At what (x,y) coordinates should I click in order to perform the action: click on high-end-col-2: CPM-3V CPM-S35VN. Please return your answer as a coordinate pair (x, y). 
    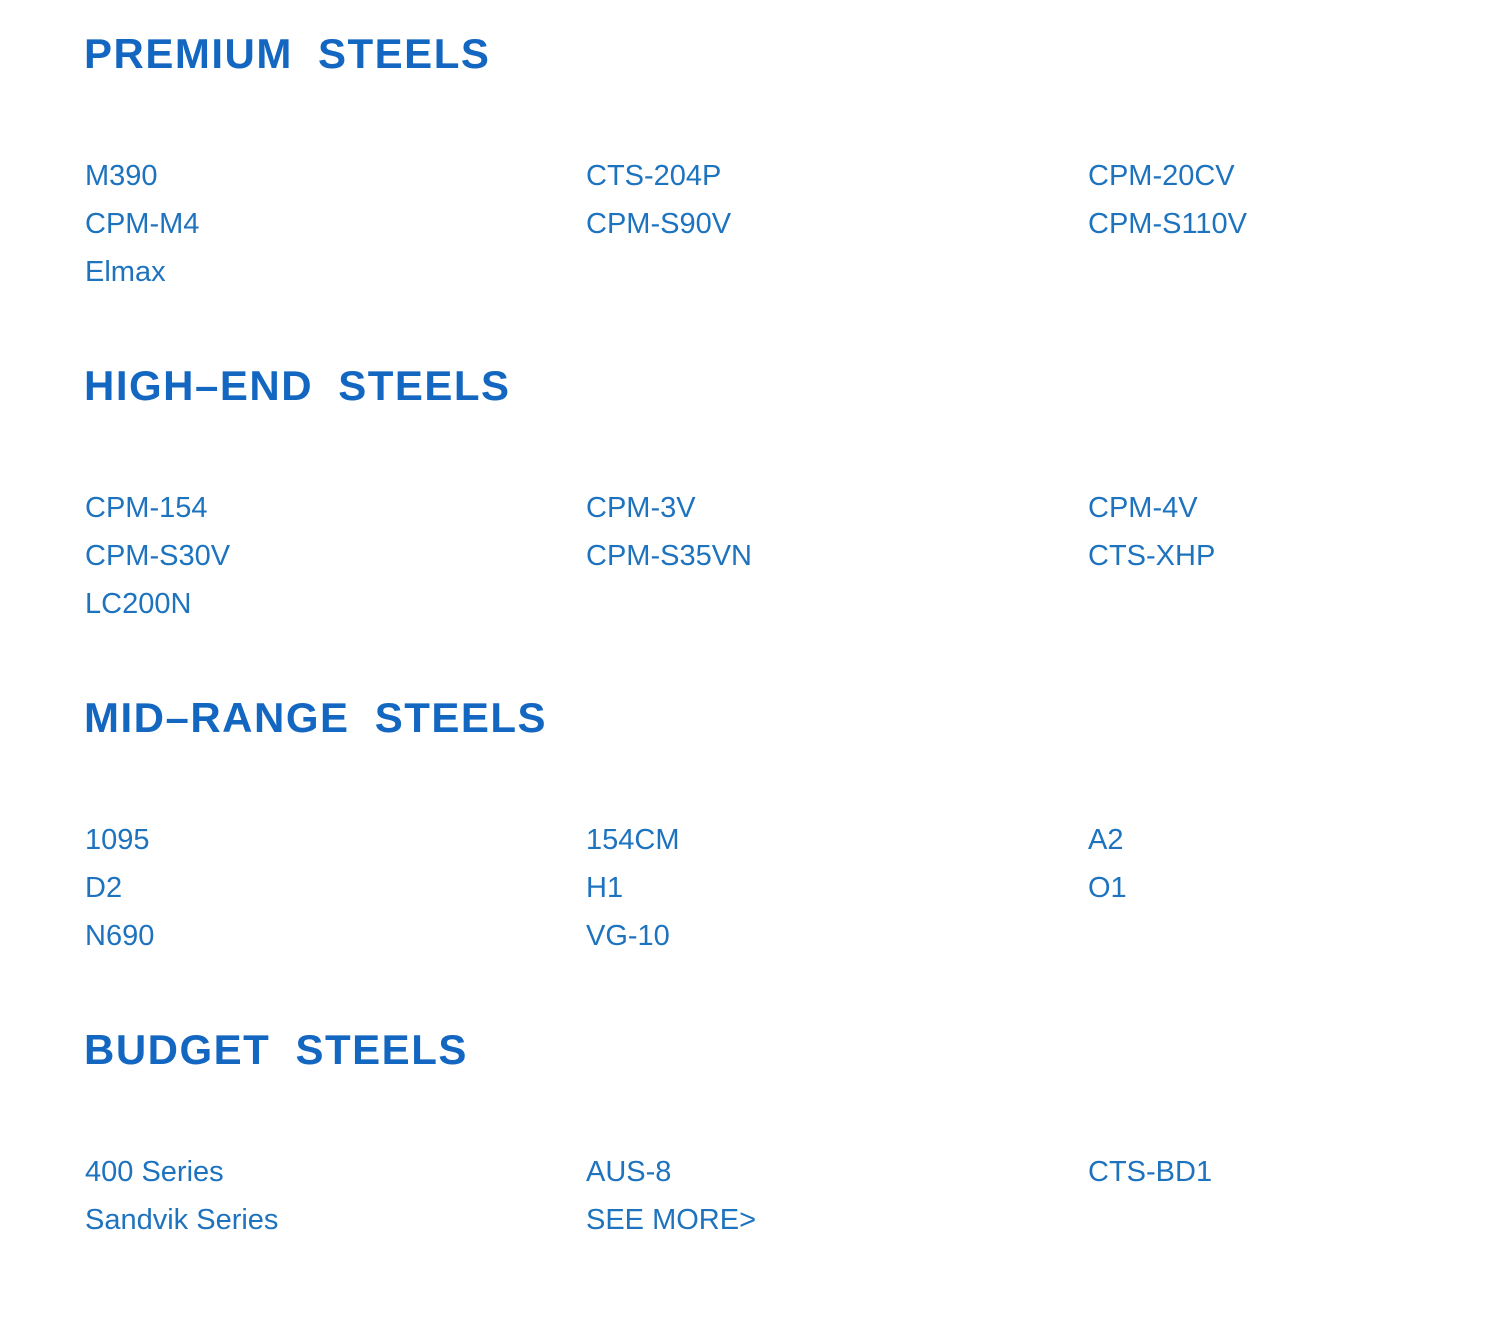
    Looking at the image, I should click on (836, 556).